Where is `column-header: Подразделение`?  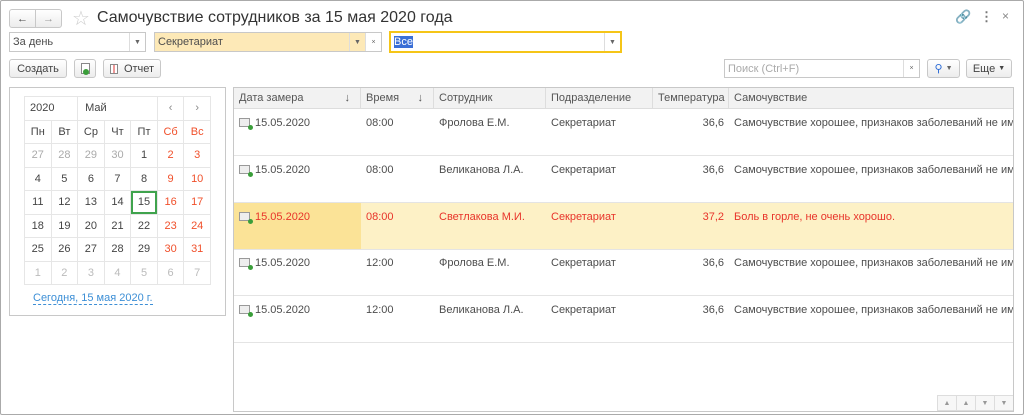 column-header: Подразделение is located at coordinates (599, 98).